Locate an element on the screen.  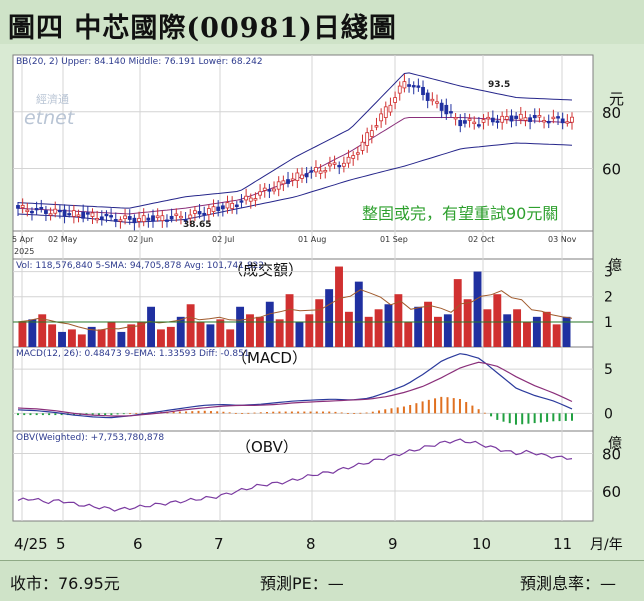
date-strip is located at coordinates (303, 245).